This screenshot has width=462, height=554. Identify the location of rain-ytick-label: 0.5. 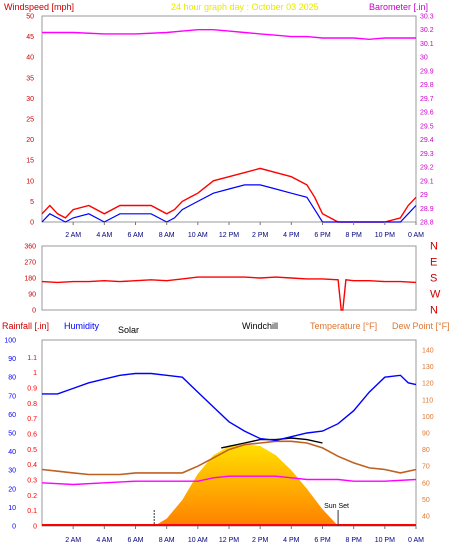
(32, 450).